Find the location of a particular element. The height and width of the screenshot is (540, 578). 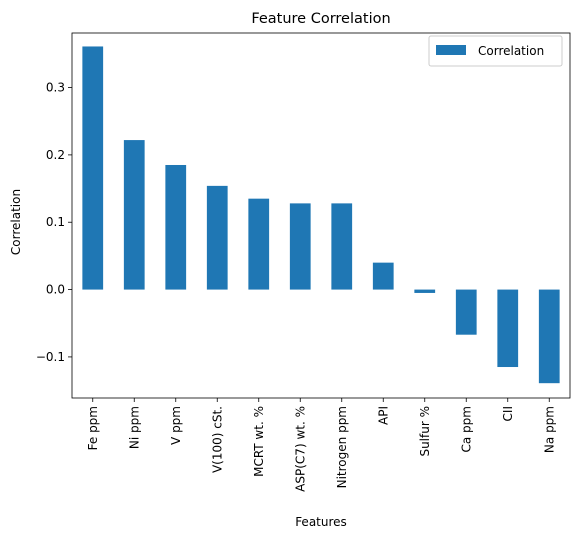

x-tick-label: Fe ppm is located at coordinates (93, 428).